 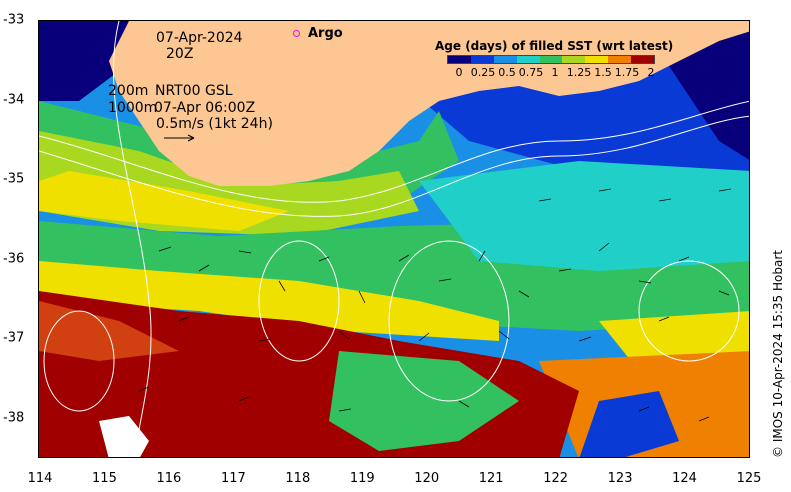 I want to click on x-tick-label: 121, so click(x=491, y=478).